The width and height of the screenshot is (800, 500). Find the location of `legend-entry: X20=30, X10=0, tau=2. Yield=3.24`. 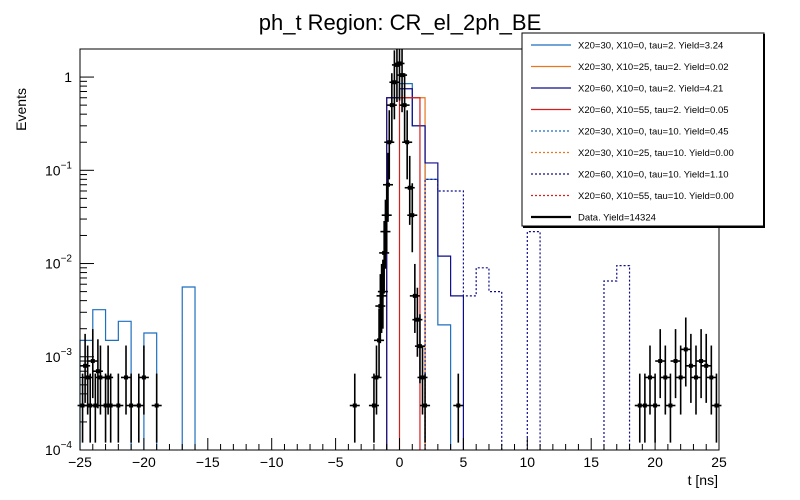

legend-entry: X20=30, X10=0, tau=2. Yield=3.24 is located at coordinates (627, 46).